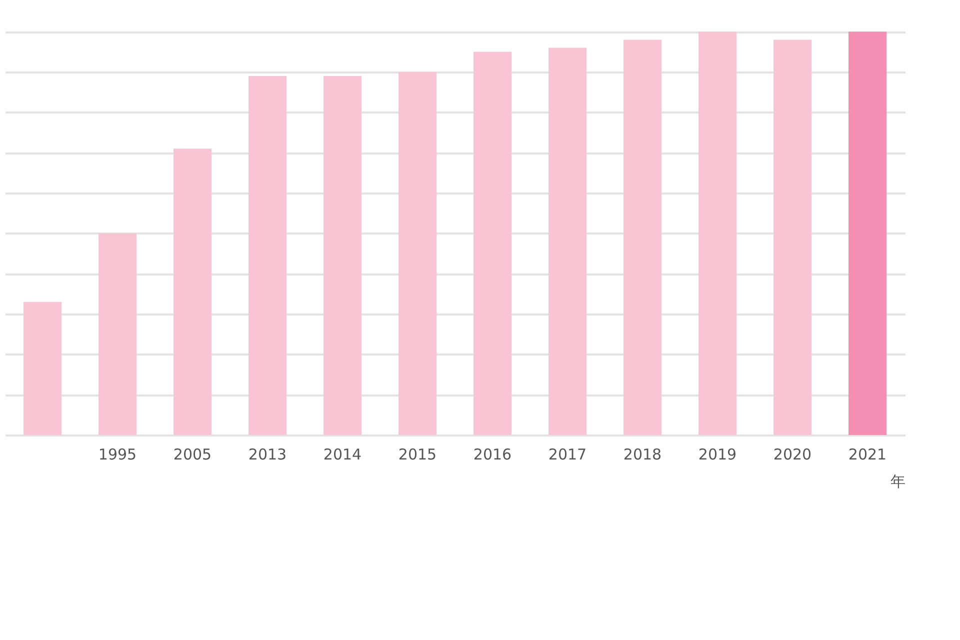 Image resolution: width=960 pixels, height=640 pixels. I want to click on x-tick-label: 2013, so click(267, 455).